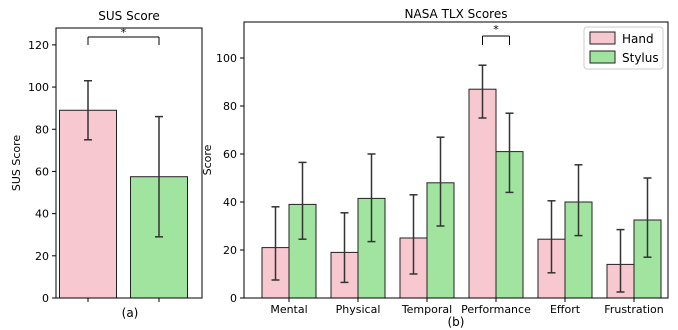  I want to click on sus-y-tick-label: 120, so click(38, 45).